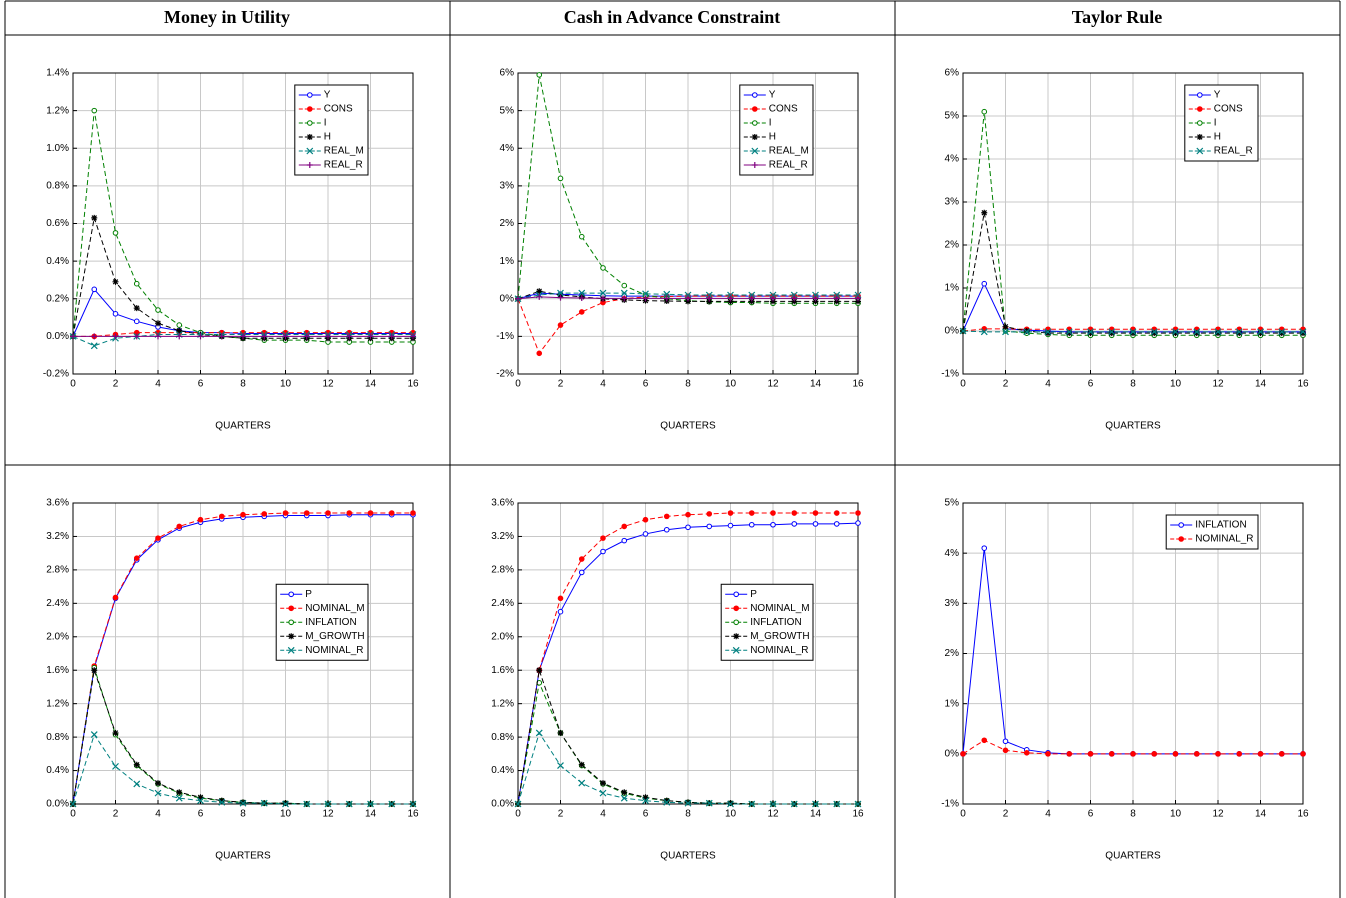 The height and width of the screenshot is (898, 1346). Describe the element at coordinates (783, 109) in the screenshot. I see `legend-label: CONS` at that location.